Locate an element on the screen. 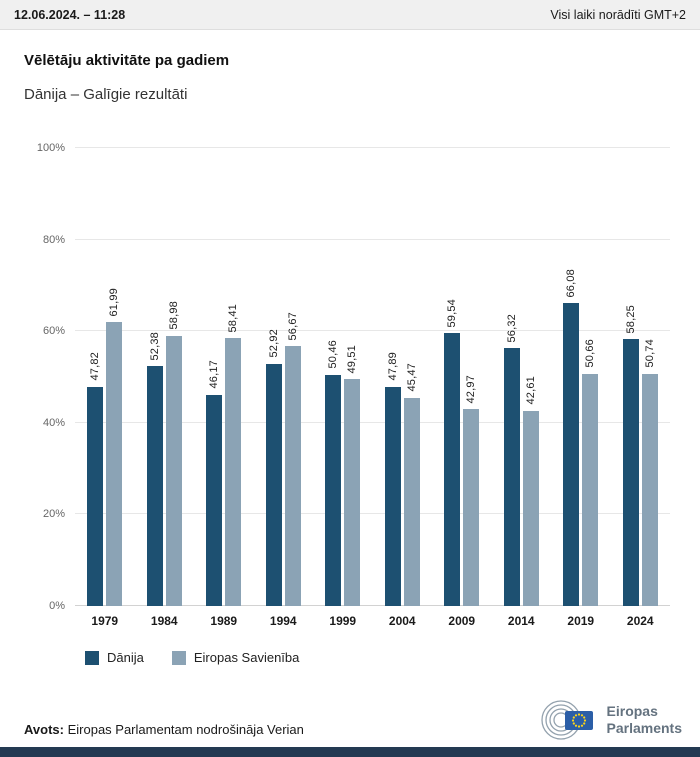 This screenshot has height=757, width=700. bar-eiropas-savienība-2019: 50,66 is located at coordinates (590, 472).